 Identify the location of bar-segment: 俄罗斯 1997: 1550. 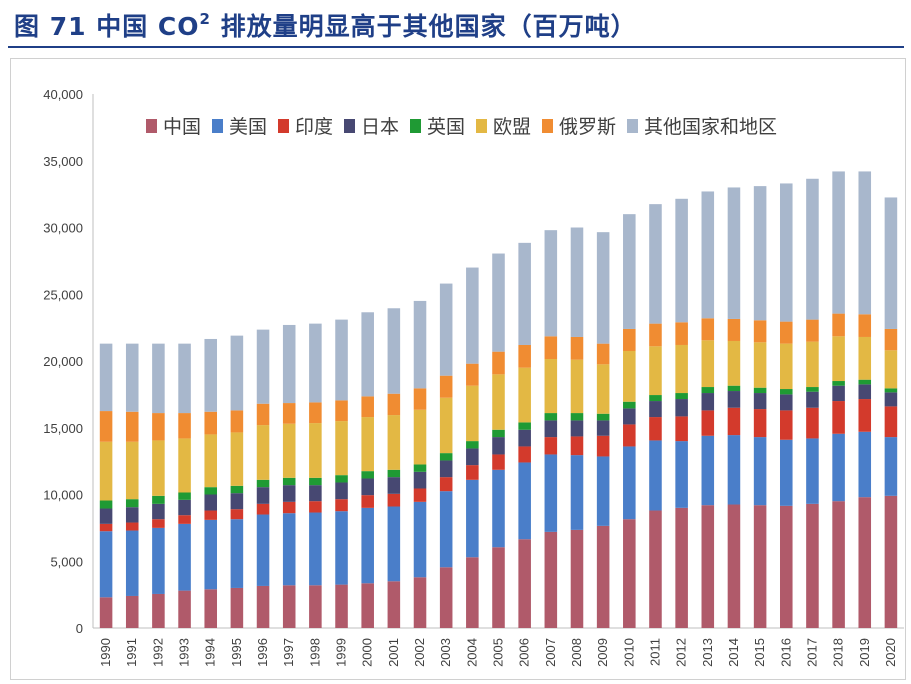
(289, 413).